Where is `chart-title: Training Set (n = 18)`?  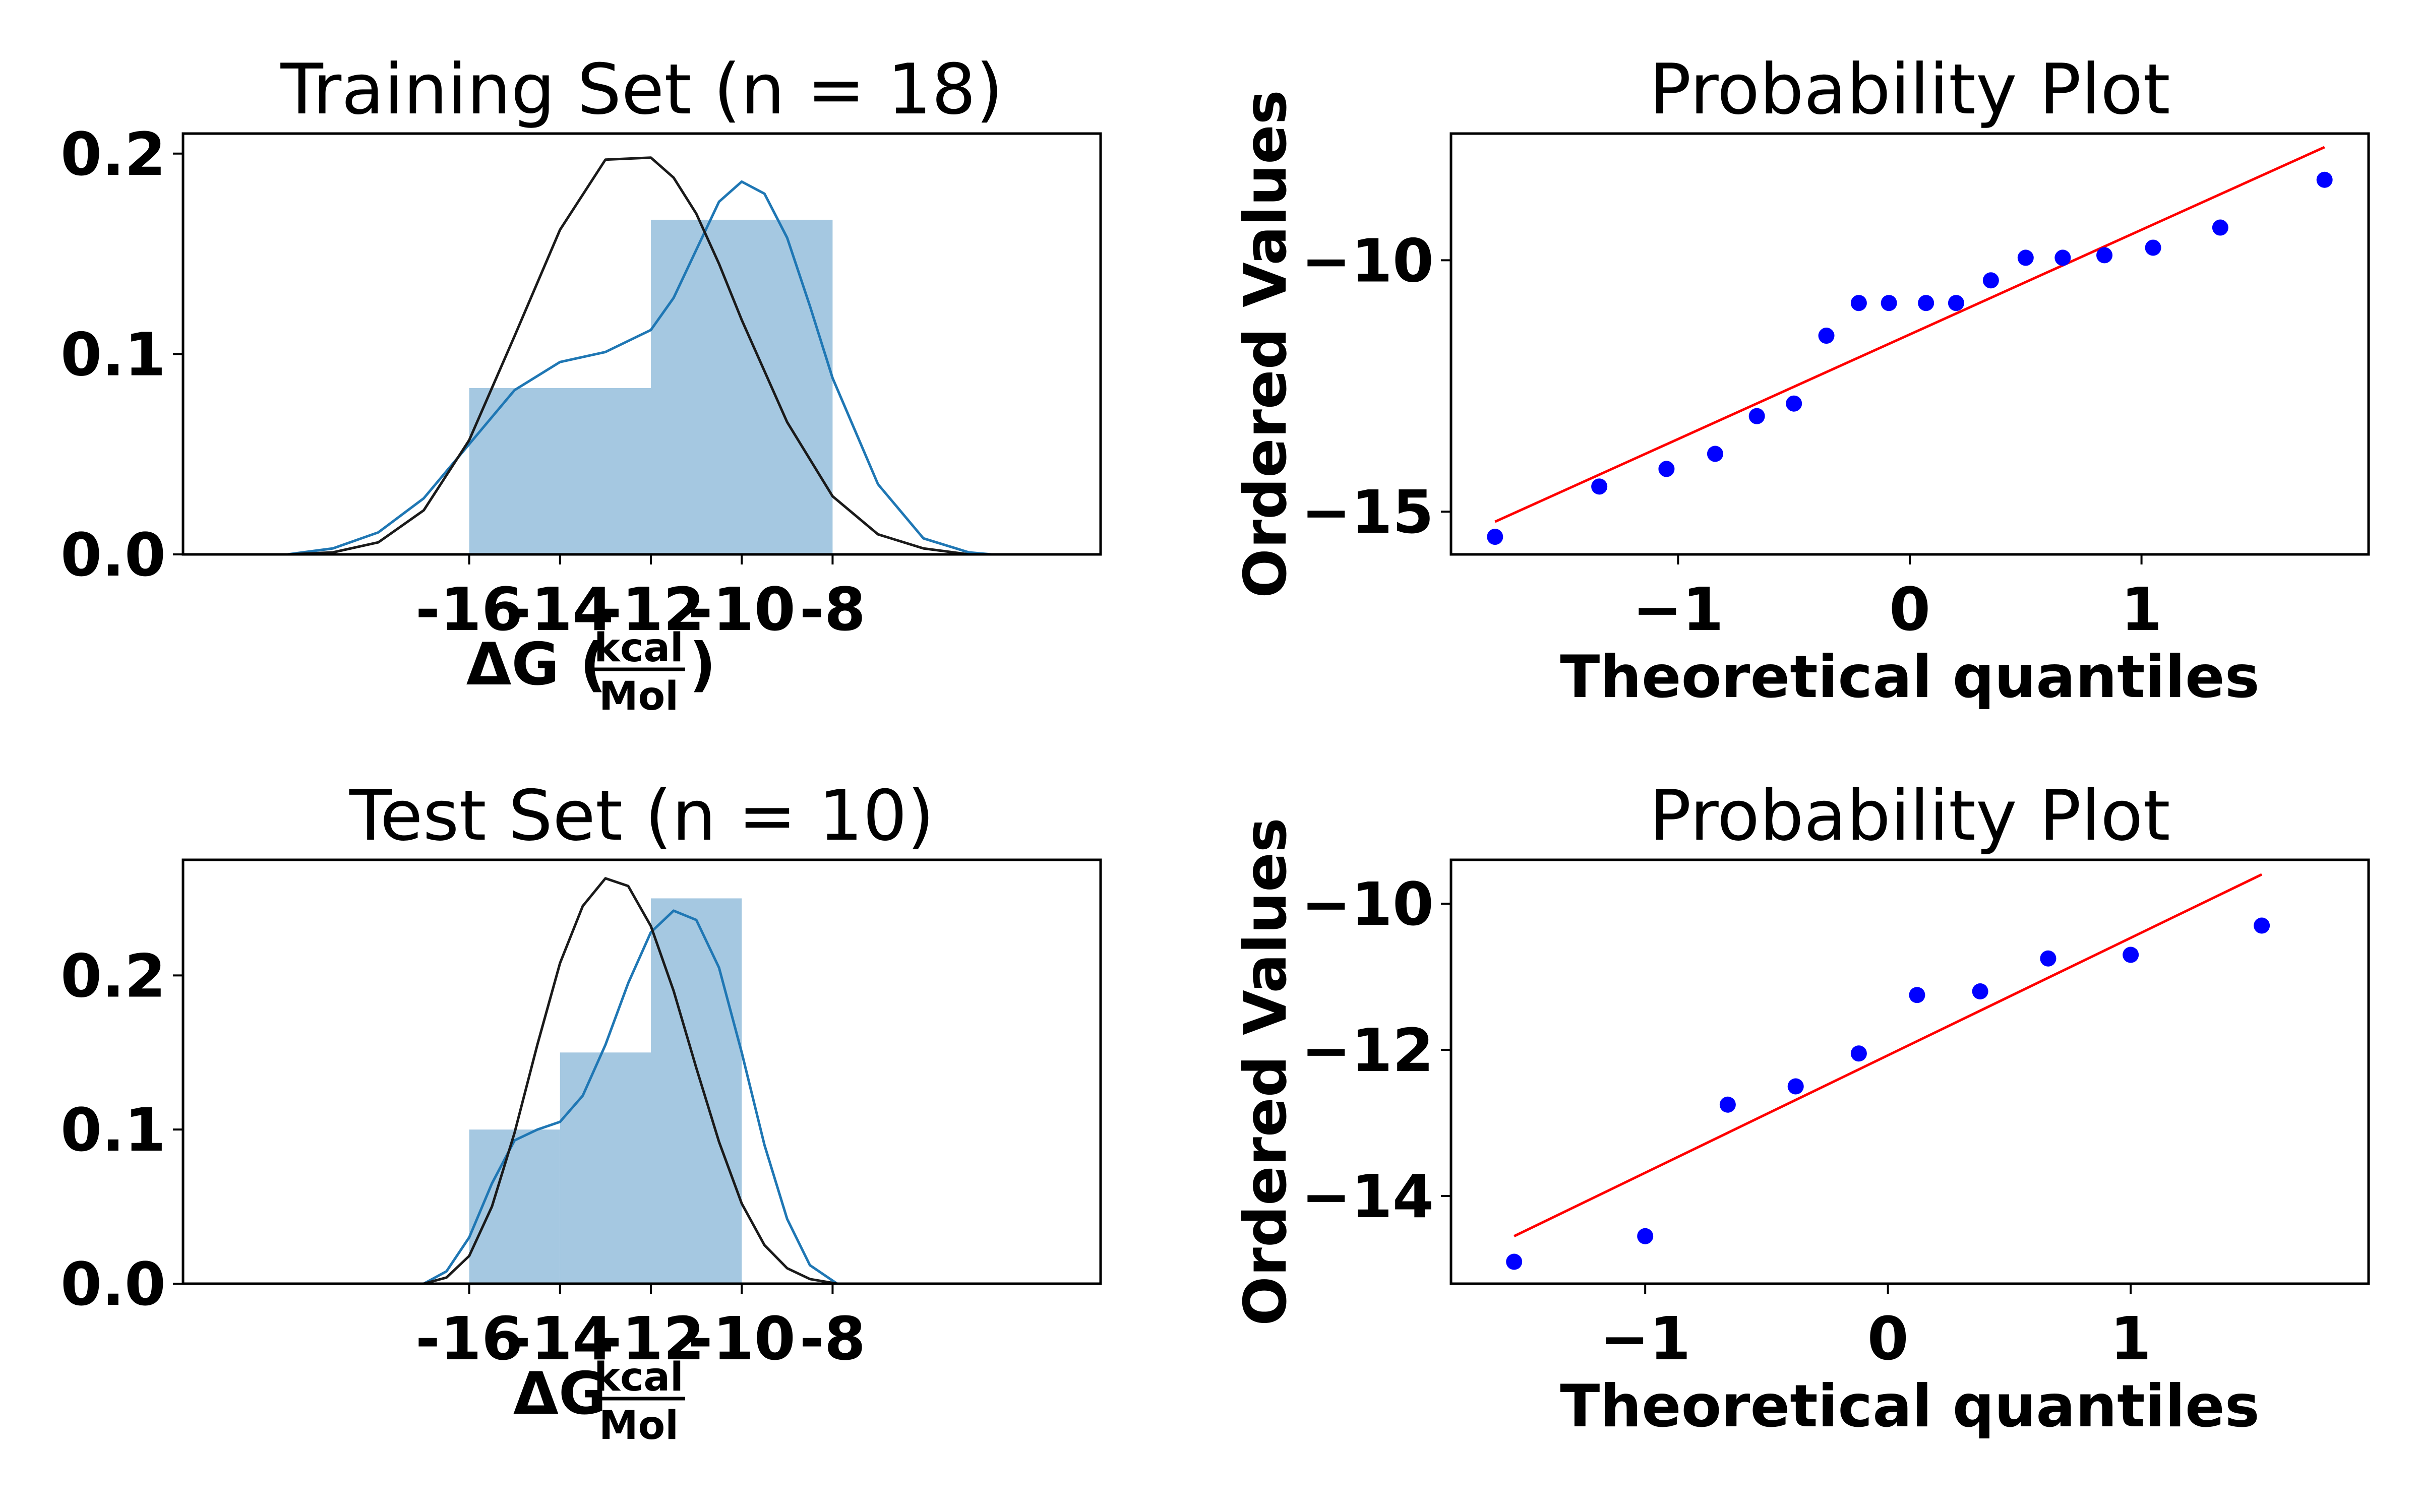 chart-title: Training Set (n = 18) is located at coordinates (641, 89).